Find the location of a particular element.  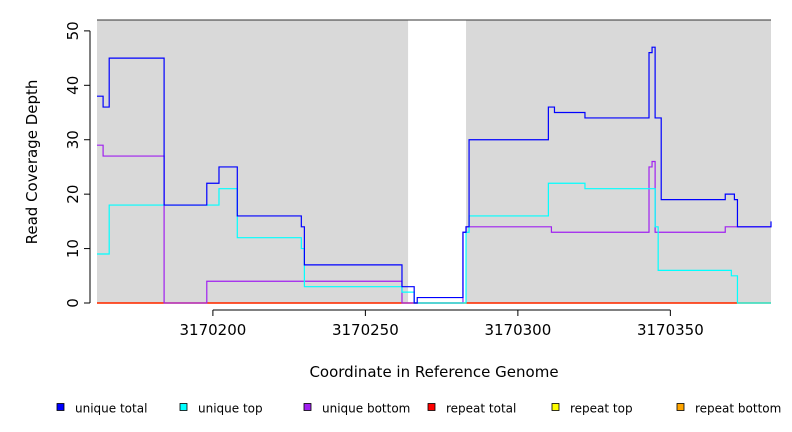

legend-item-repeat-total: repeat total is located at coordinates (471, 409).